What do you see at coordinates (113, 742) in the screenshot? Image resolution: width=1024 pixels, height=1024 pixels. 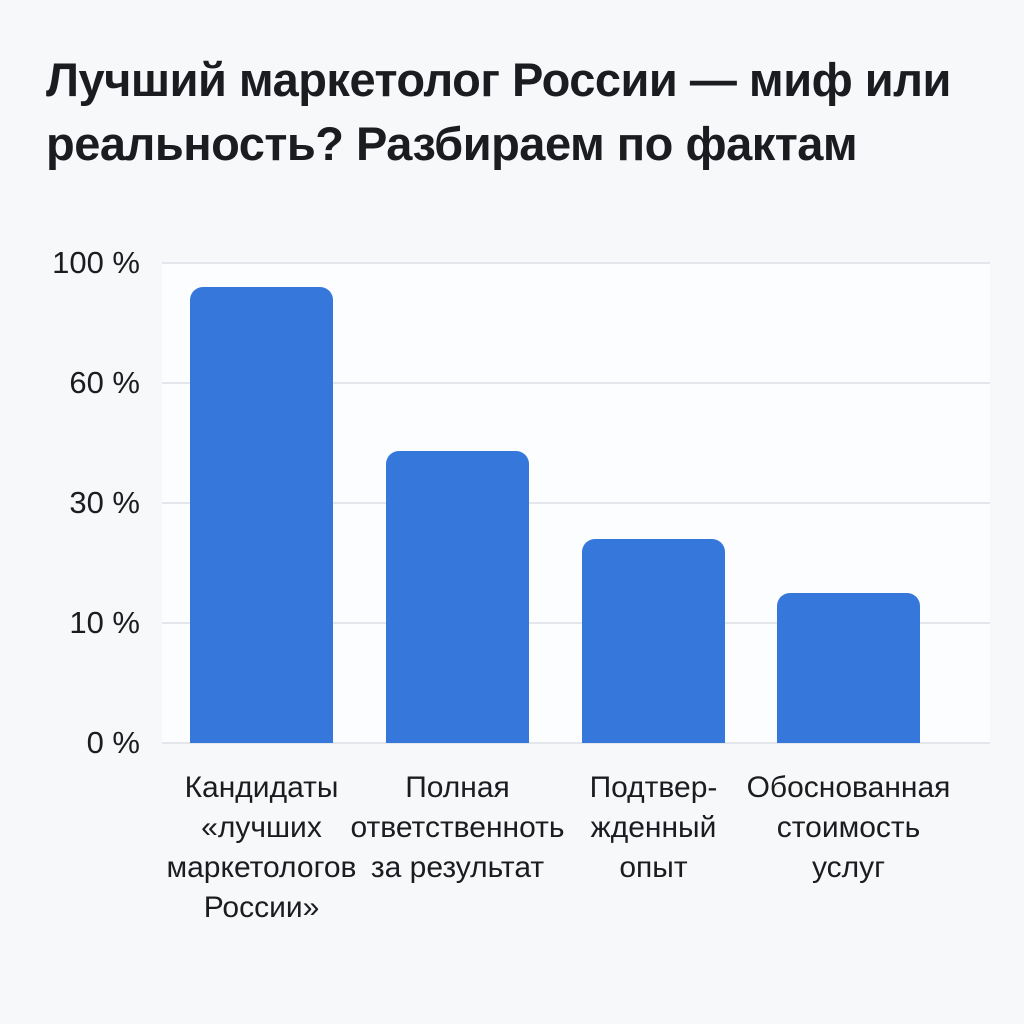 I see `y-tick-label: 0 %` at bounding box center [113, 742].